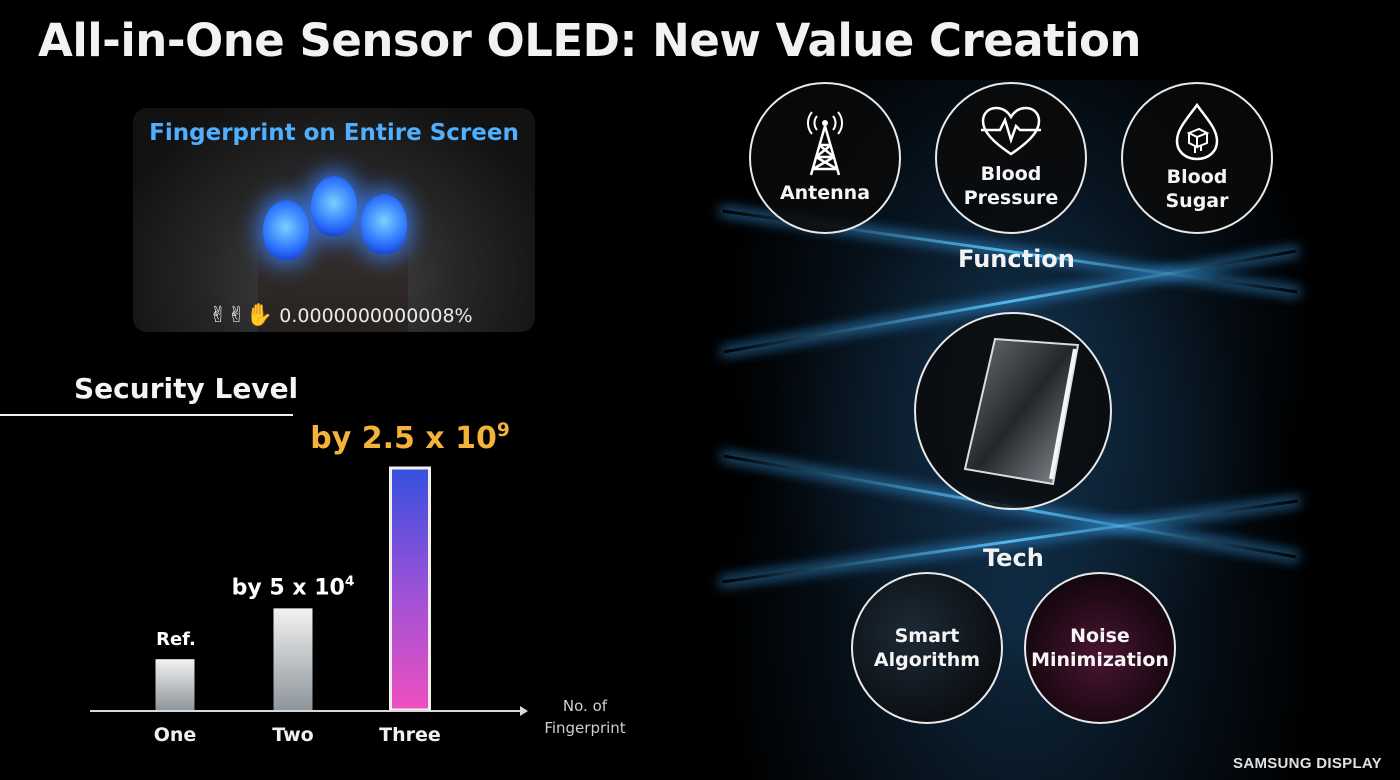 This screenshot has width=1400, height=780. Describe the element at coordinates (585, 706) in the screenshot. I see `x-axis-label-line1: No. of` at that location.